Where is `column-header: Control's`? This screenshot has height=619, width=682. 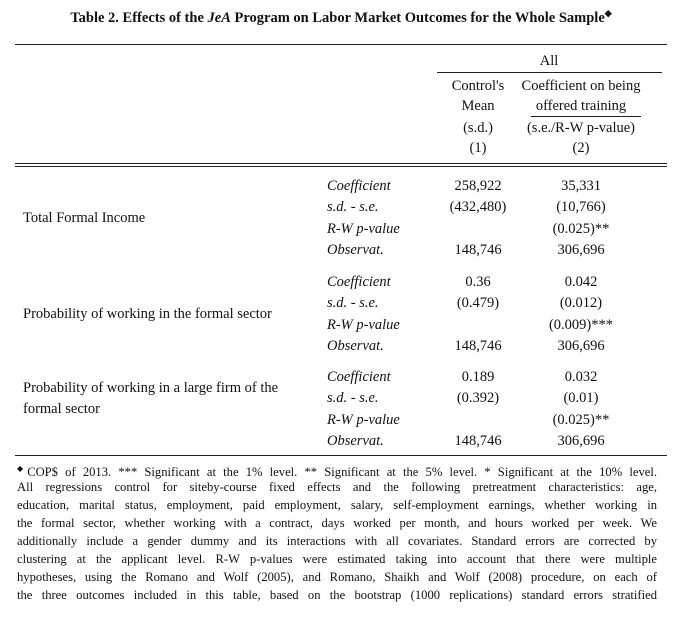 column-header: Control's is located at coordinates (478, 86).